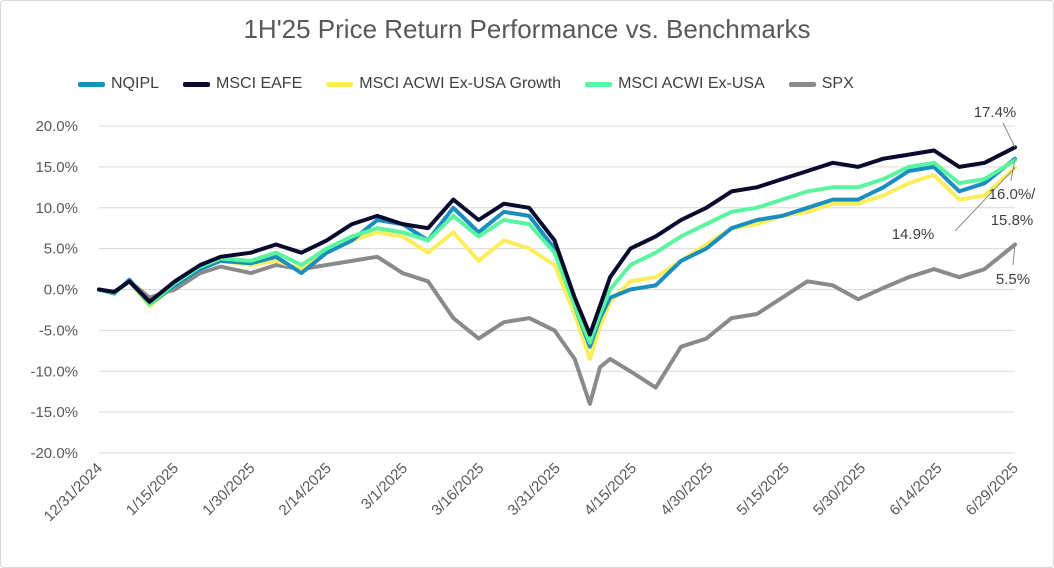 Image resolution: width=1054 pixels, height=568 pixels. I want to click on x-tick-label: 3/31/2025, so click(534, 489).